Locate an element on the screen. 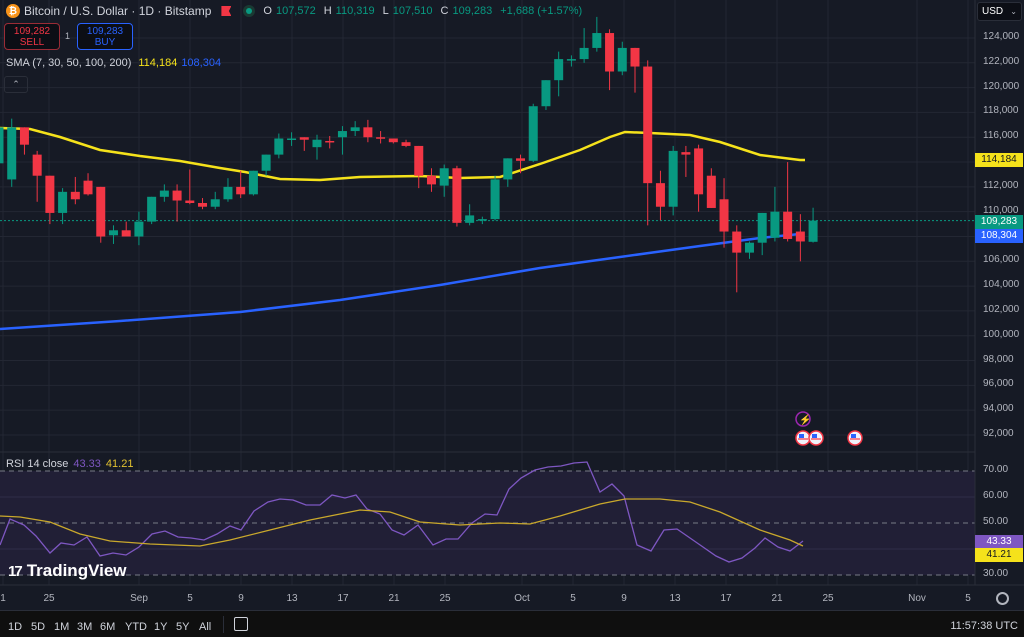  chevron-up-icon: ⌃ is located at coordinates (16, 84).